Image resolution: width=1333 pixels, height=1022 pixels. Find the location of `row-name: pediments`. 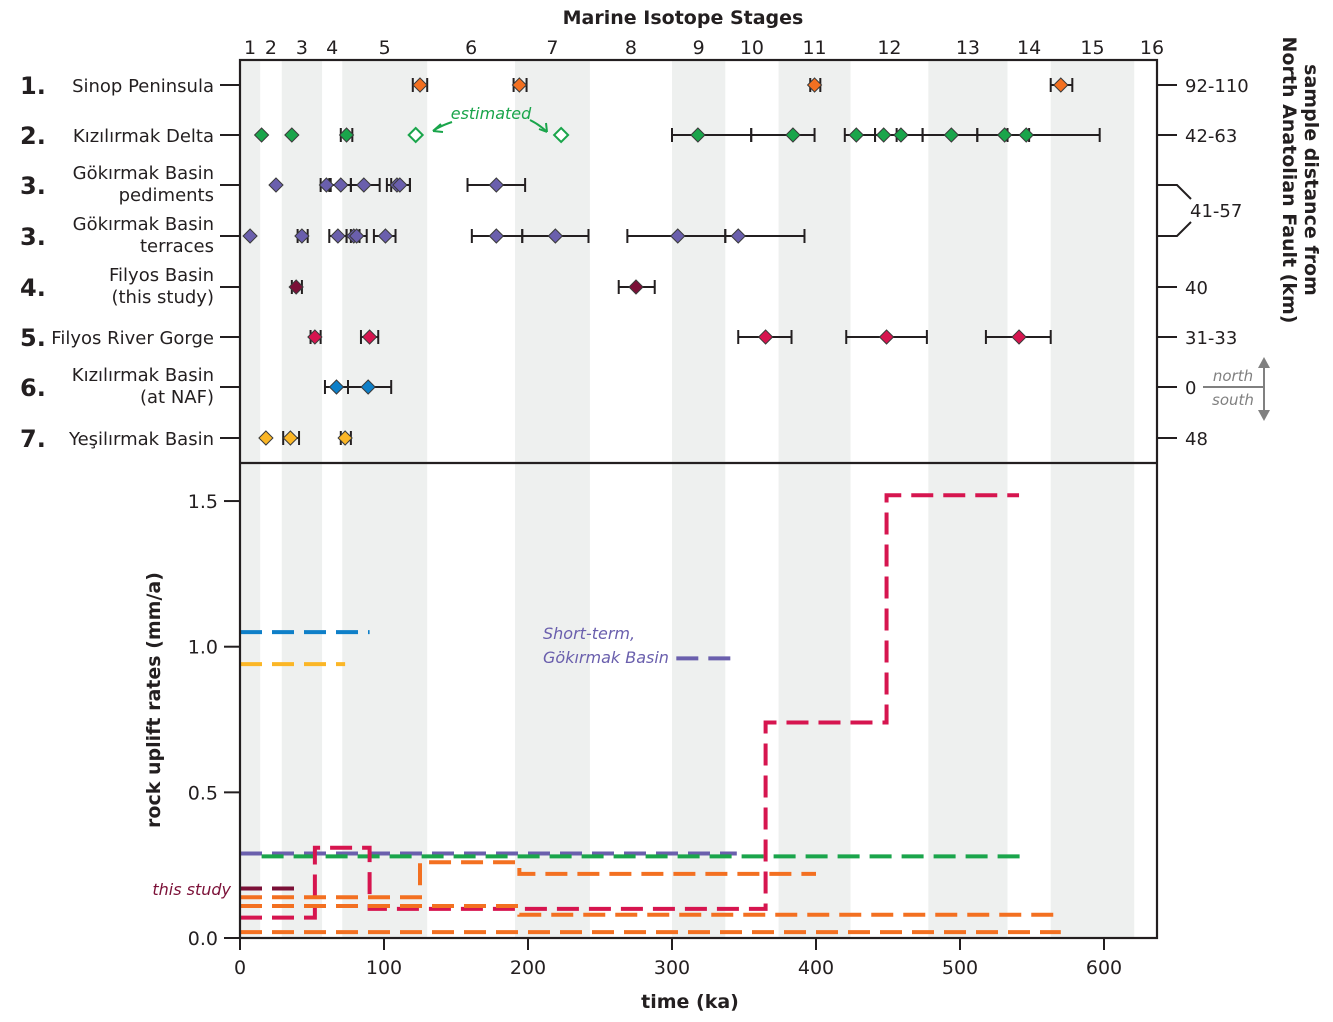

row-name: pediments is located at coordinates (166, 195).